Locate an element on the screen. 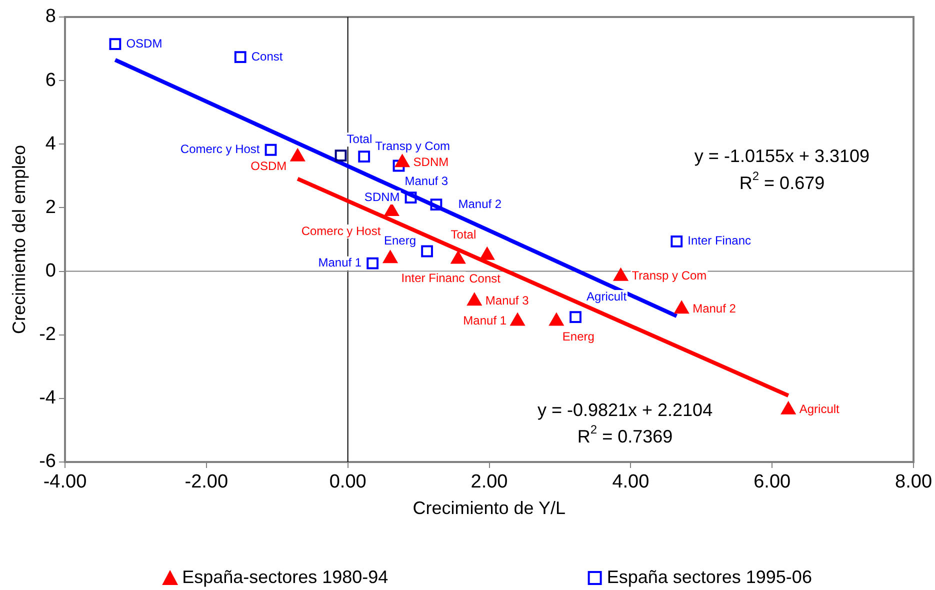 This screenshot has width=935, height=590. y-tick-label: 4 is located at coordinates (50, 143).